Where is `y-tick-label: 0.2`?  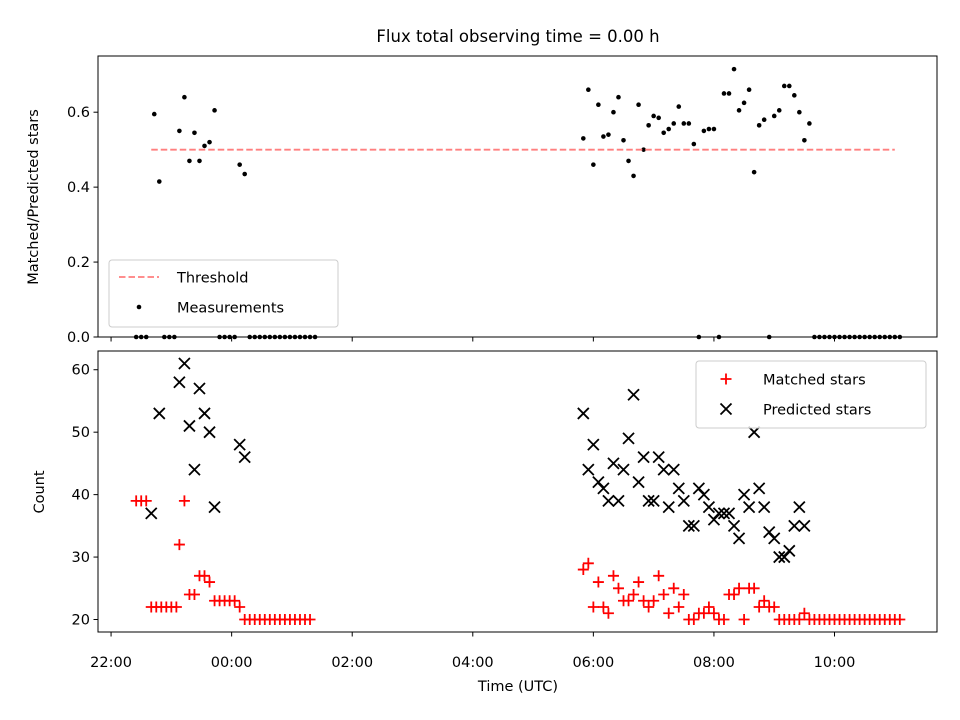
y-tick-label: 0.2 is located at coordinates (78, 263).